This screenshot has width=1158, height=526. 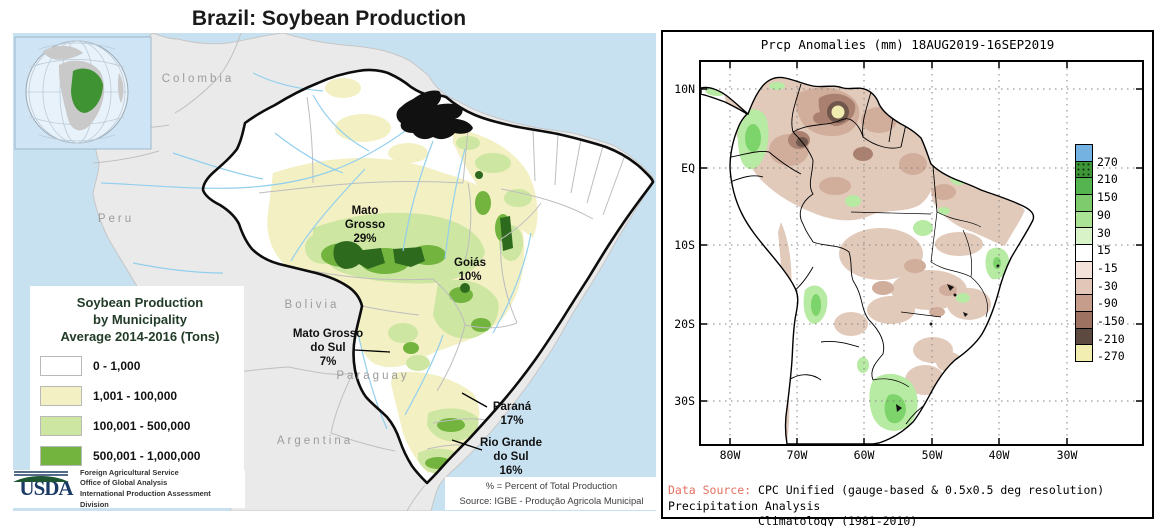 What do you see at coordinates (1111, 356) in the screenshot?
I see `colorbar-tick-label: -270` at bounding box center [1111, 356].